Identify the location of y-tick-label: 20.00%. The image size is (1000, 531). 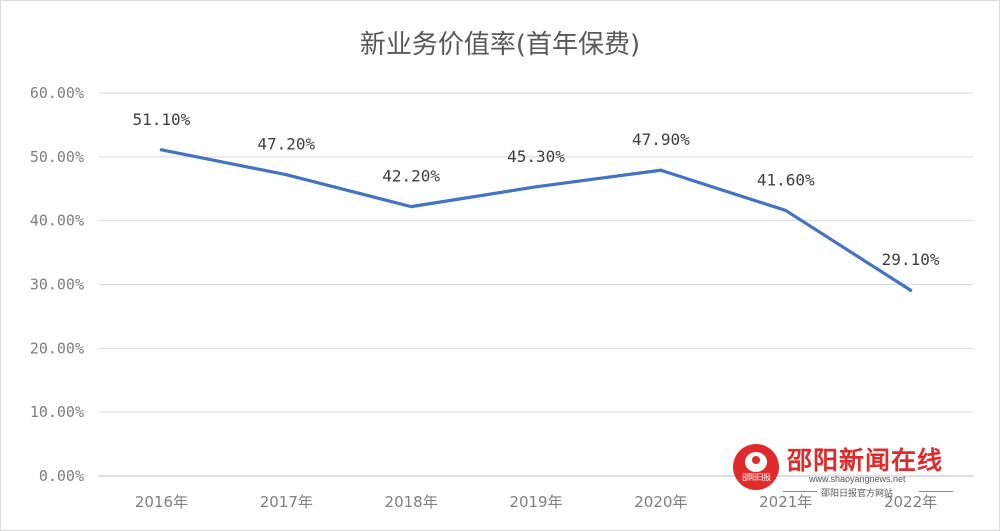
(57, 348).